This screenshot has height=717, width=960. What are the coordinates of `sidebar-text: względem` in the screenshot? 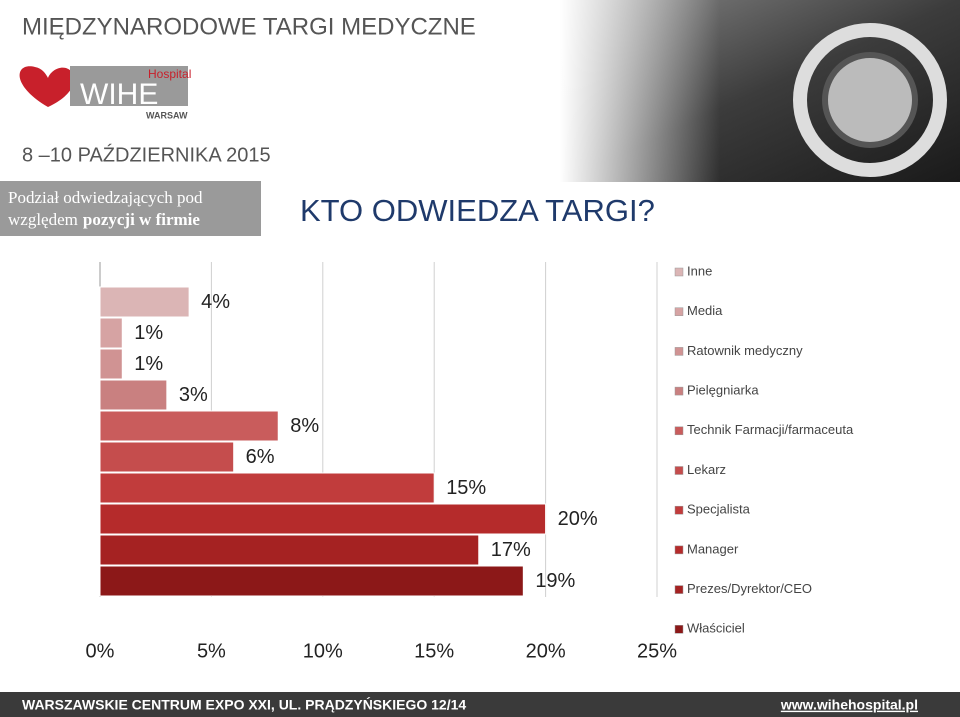 It's located at (43, 219).